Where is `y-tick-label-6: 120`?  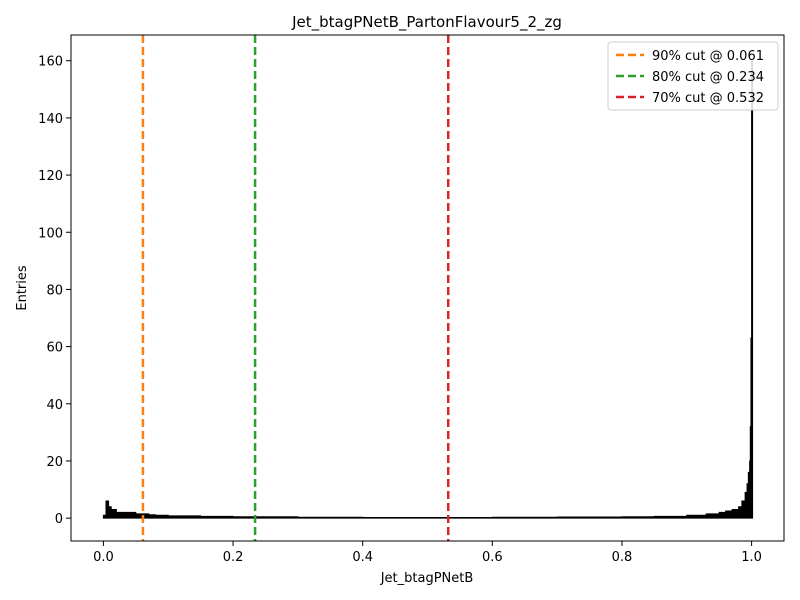
y-tick-label-6: 120 is located at coordinates (50, 176).